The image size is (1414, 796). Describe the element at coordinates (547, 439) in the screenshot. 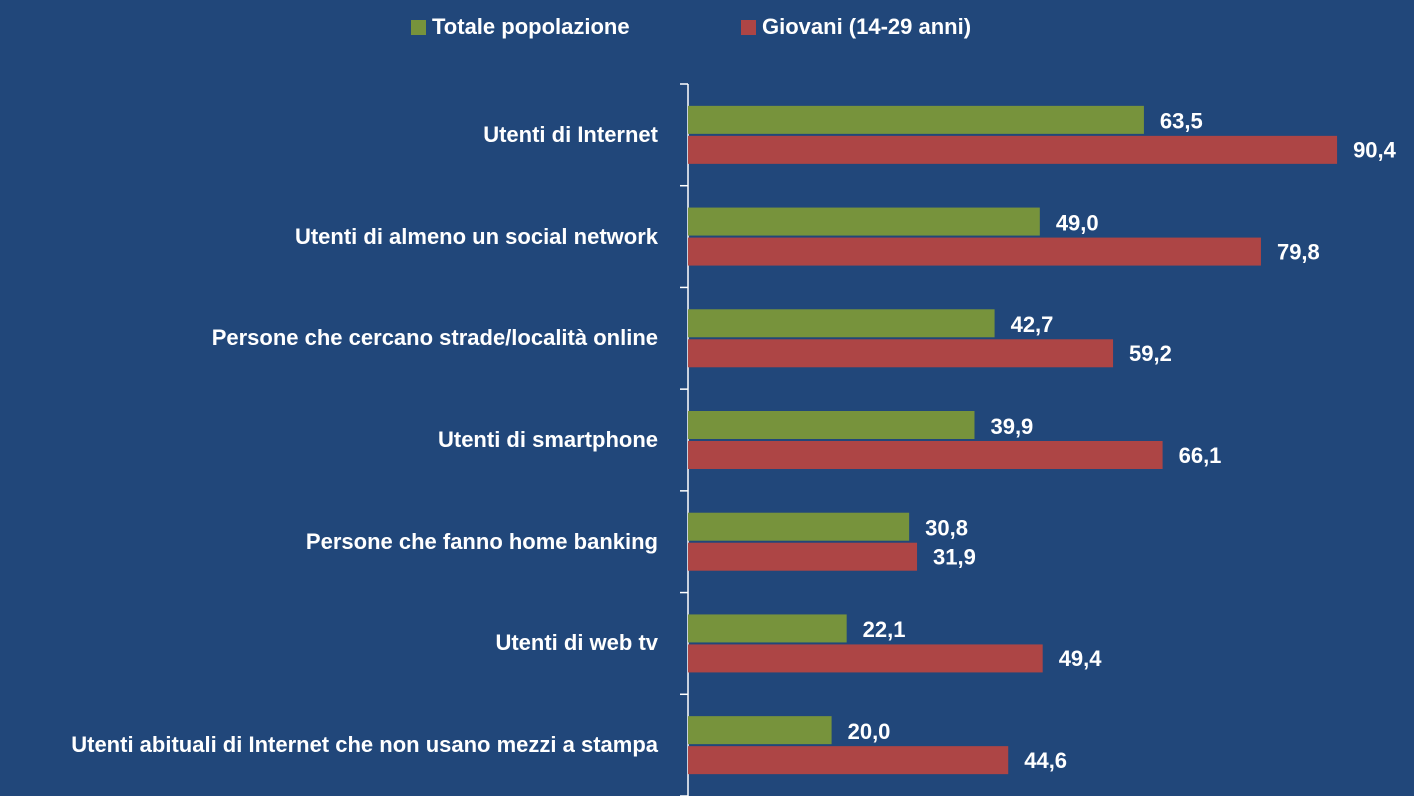

I see `category-label: Utenti di smartphone` at that location.